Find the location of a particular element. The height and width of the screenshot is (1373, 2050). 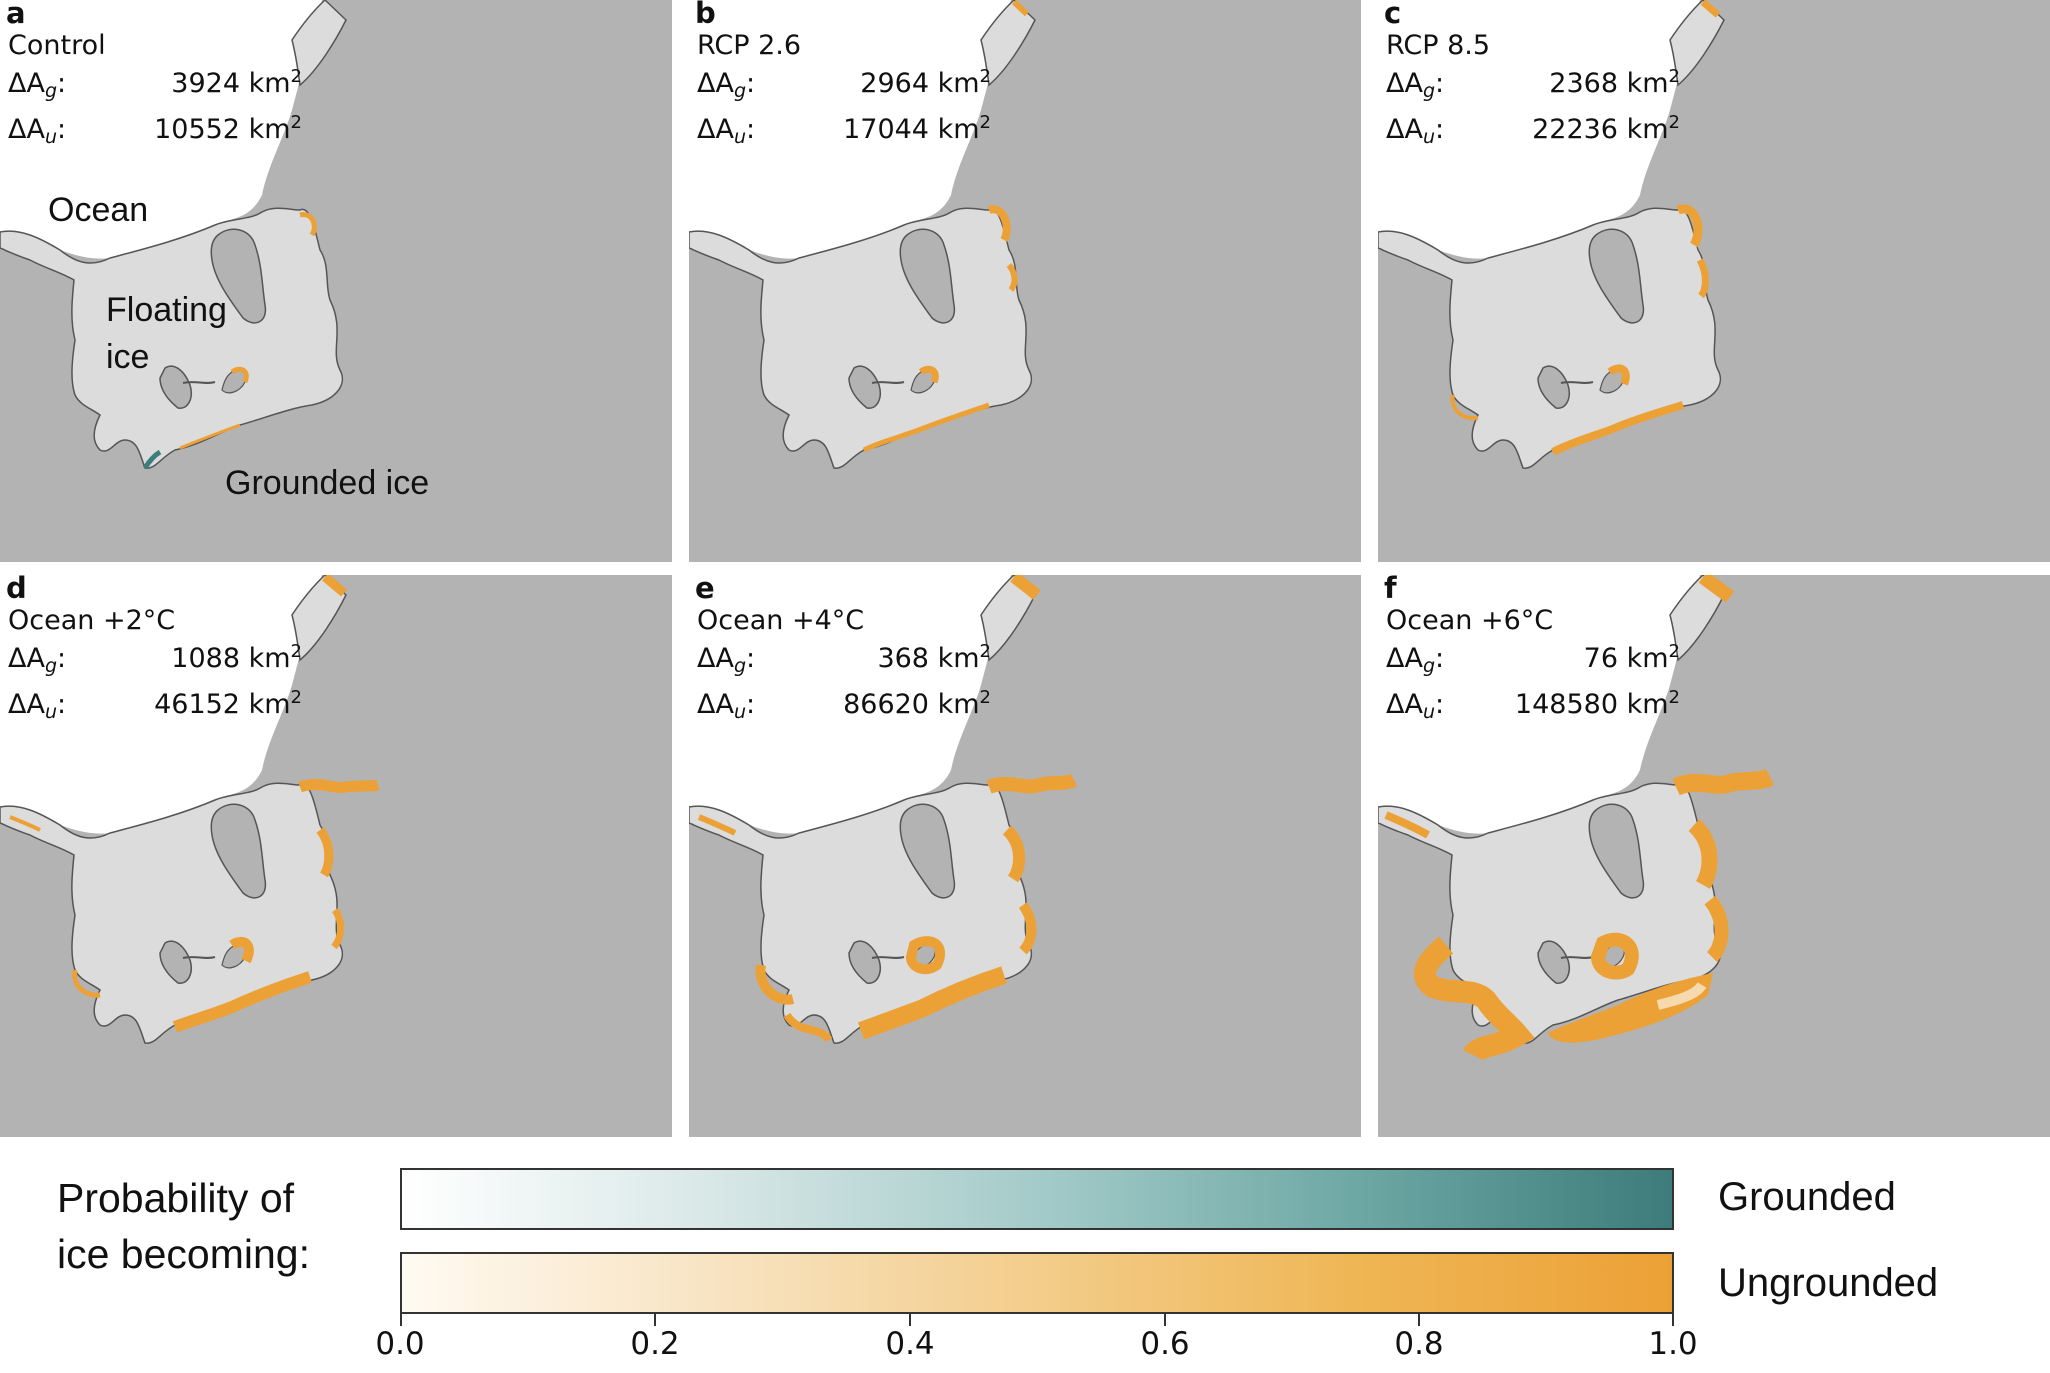

colorbar-tick-label: 0.6 is located at coordinates (1165, 1344).